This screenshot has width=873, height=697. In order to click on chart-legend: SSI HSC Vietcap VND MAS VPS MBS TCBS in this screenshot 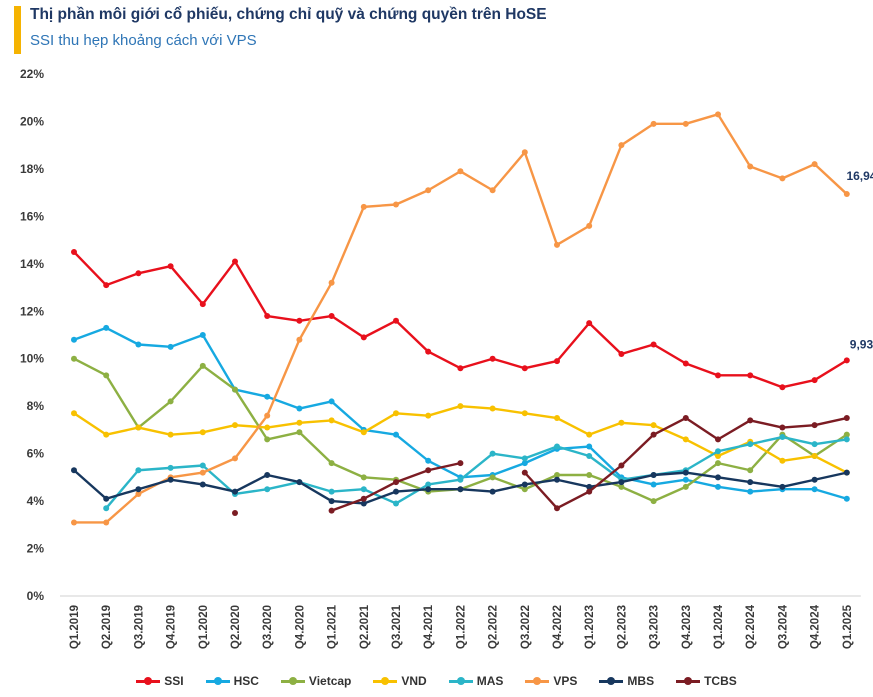, I will do `click(436, 681)`.